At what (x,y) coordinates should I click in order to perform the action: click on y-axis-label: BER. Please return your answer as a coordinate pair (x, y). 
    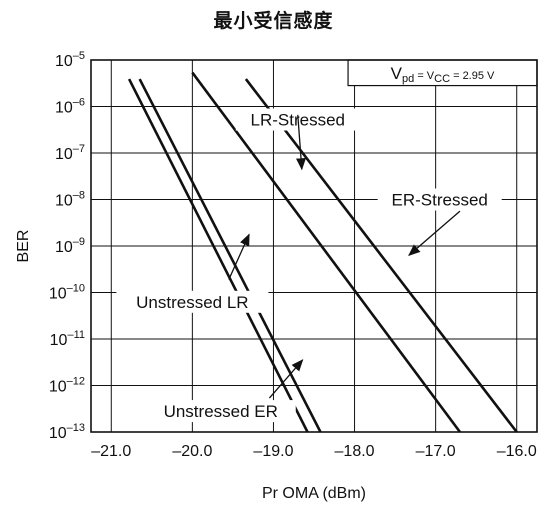
    Looking at the image, I should click on (23, 246).